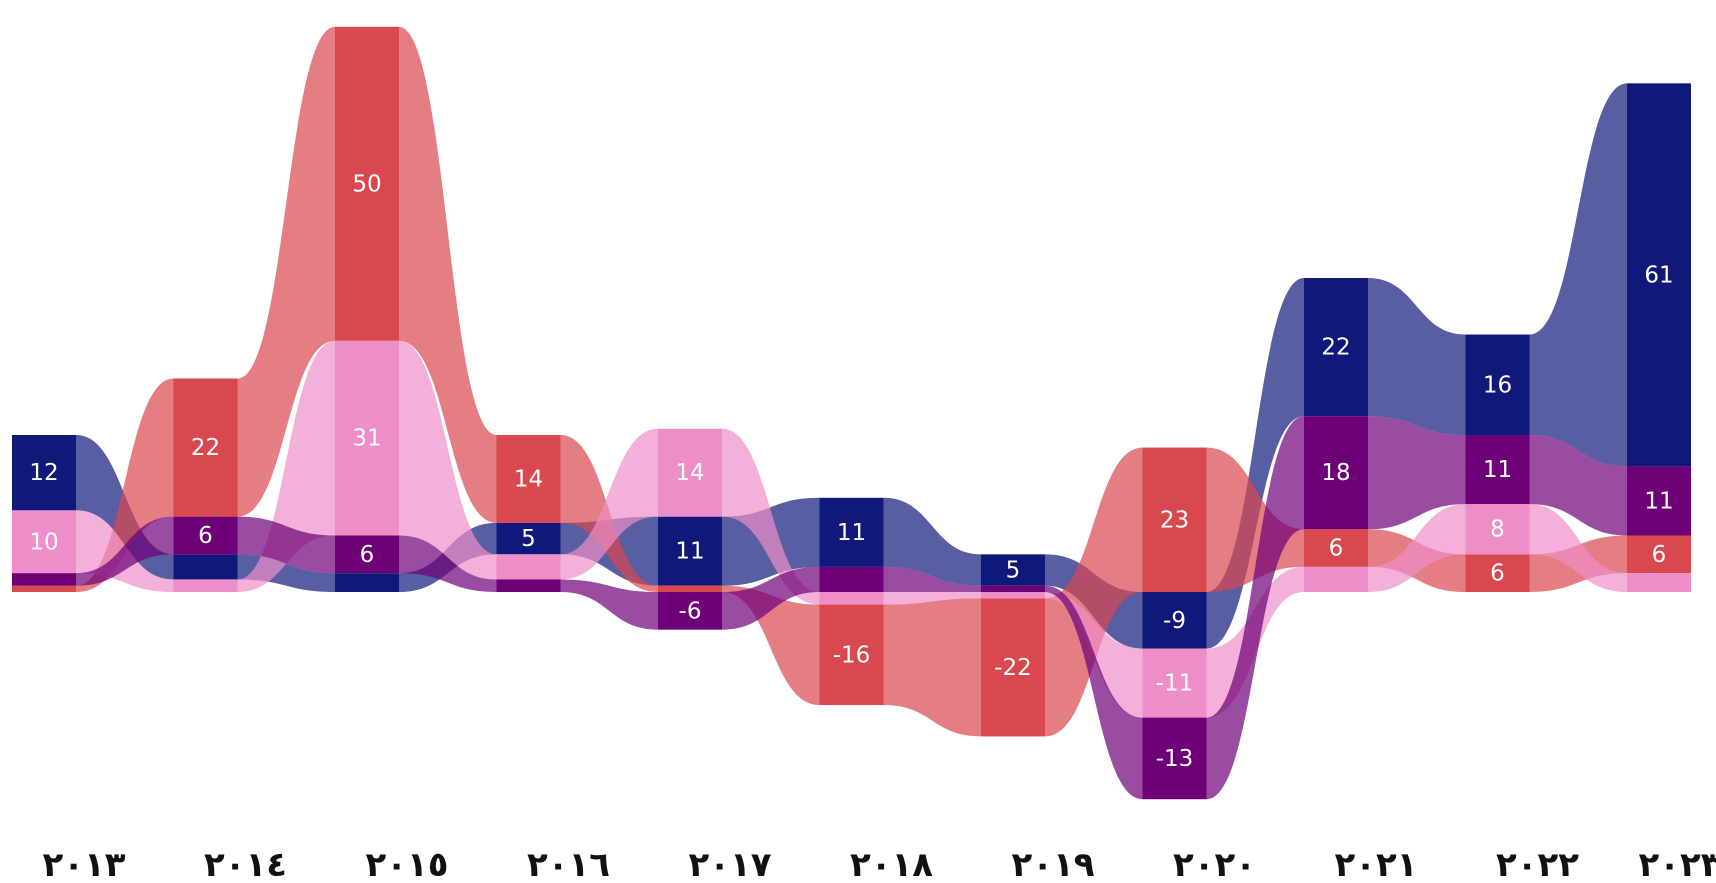  I want to click on x-tick-label-3: ٢٠١٦, so click(568, 864).